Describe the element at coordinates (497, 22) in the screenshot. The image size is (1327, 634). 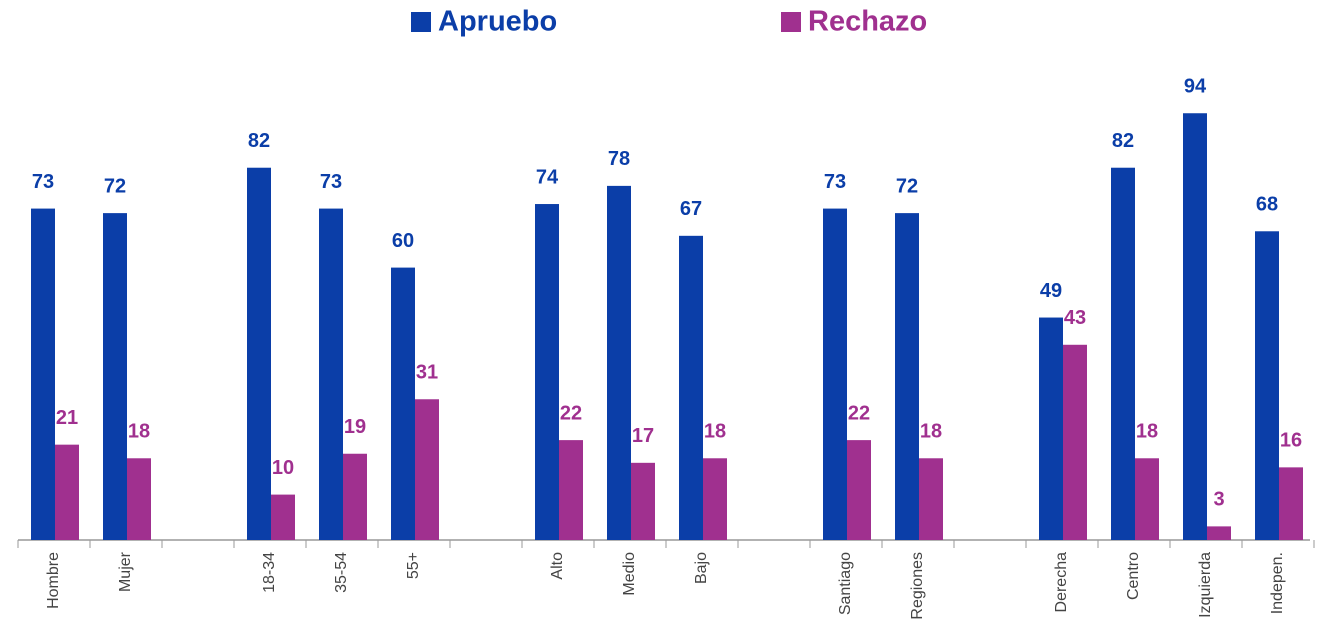
I see `legend-label: Apruebo` at that location.